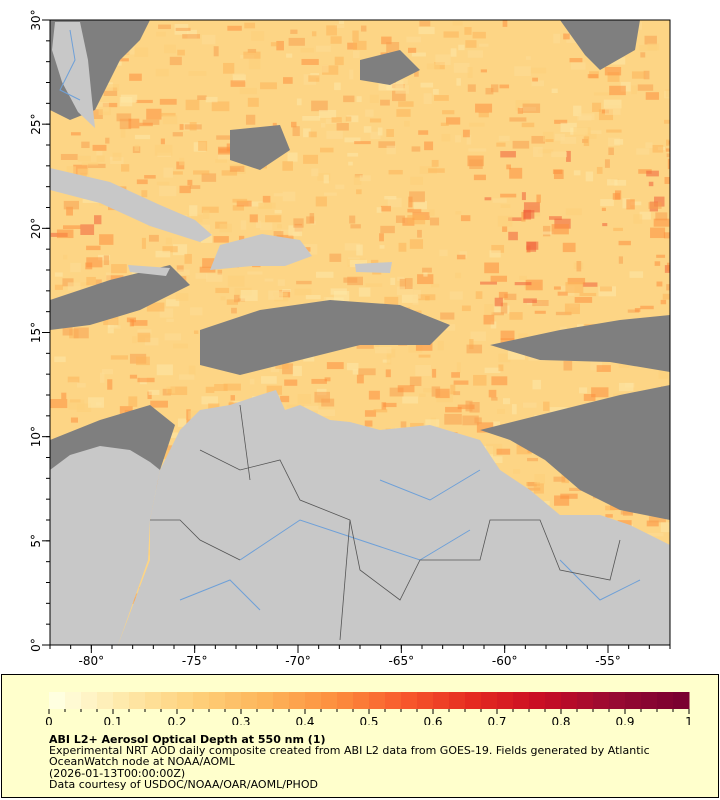 This screenshot has height=800, width=720. What do you see at coordinates (36, 332) in the screenshot?
I see `y-tick-label: 15°` at bounding box center [36, 332].